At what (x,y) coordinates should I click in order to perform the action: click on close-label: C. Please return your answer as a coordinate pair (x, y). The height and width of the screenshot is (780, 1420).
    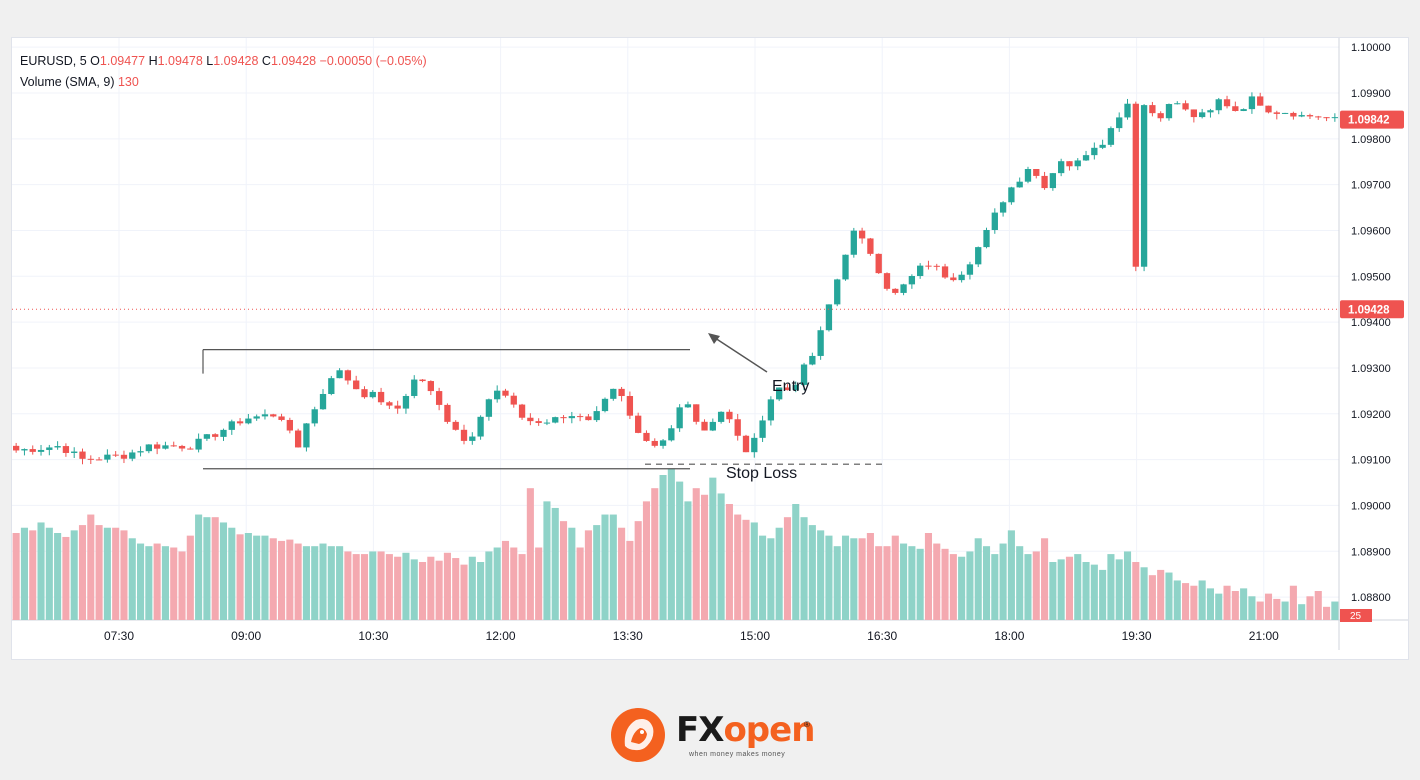
    Looking at the image, I should click on (266, 61).